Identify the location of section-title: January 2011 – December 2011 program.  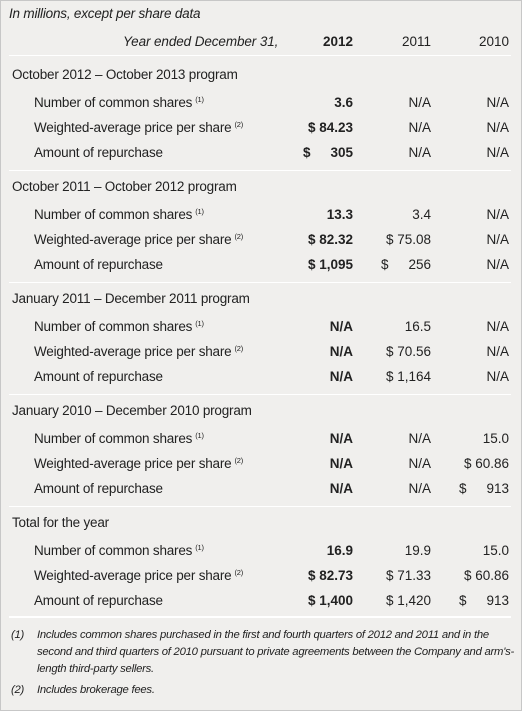
(131, 298).